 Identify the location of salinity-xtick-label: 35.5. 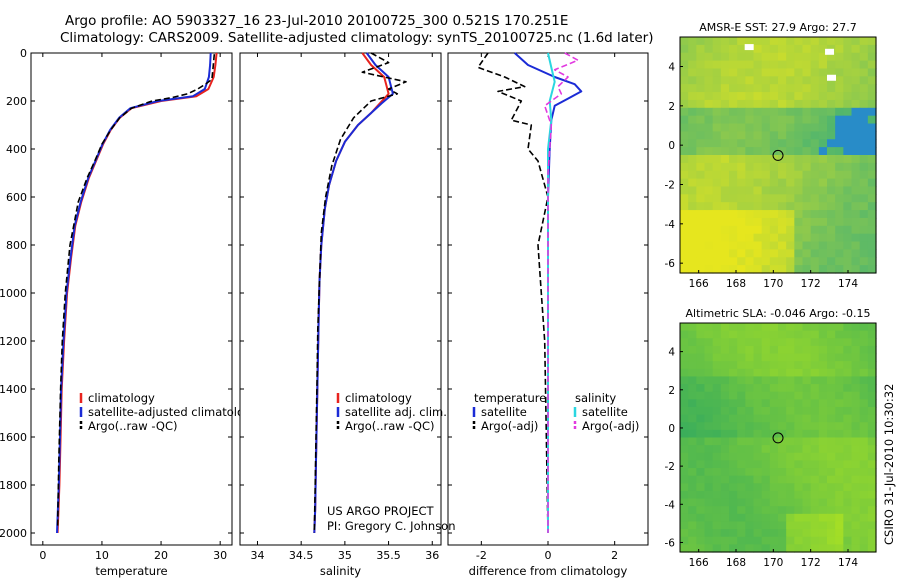
(388, 555).